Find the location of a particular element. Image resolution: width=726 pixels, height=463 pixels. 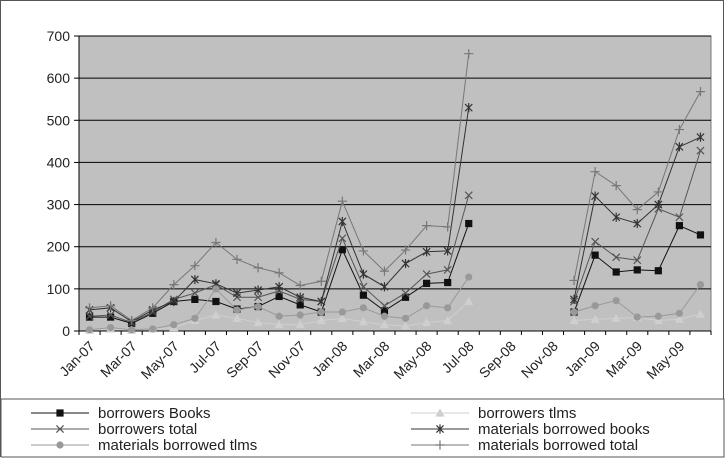

x-tick-label: May-09 is located at coordinates (665, 360).